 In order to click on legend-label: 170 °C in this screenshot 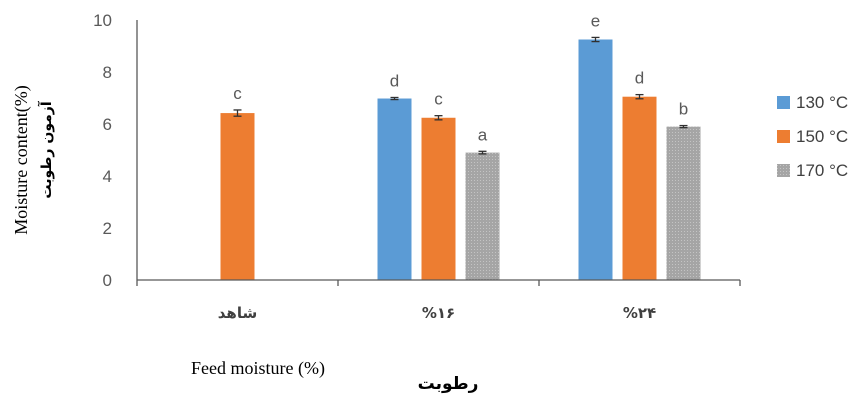, I will do `click(822, 170)`.